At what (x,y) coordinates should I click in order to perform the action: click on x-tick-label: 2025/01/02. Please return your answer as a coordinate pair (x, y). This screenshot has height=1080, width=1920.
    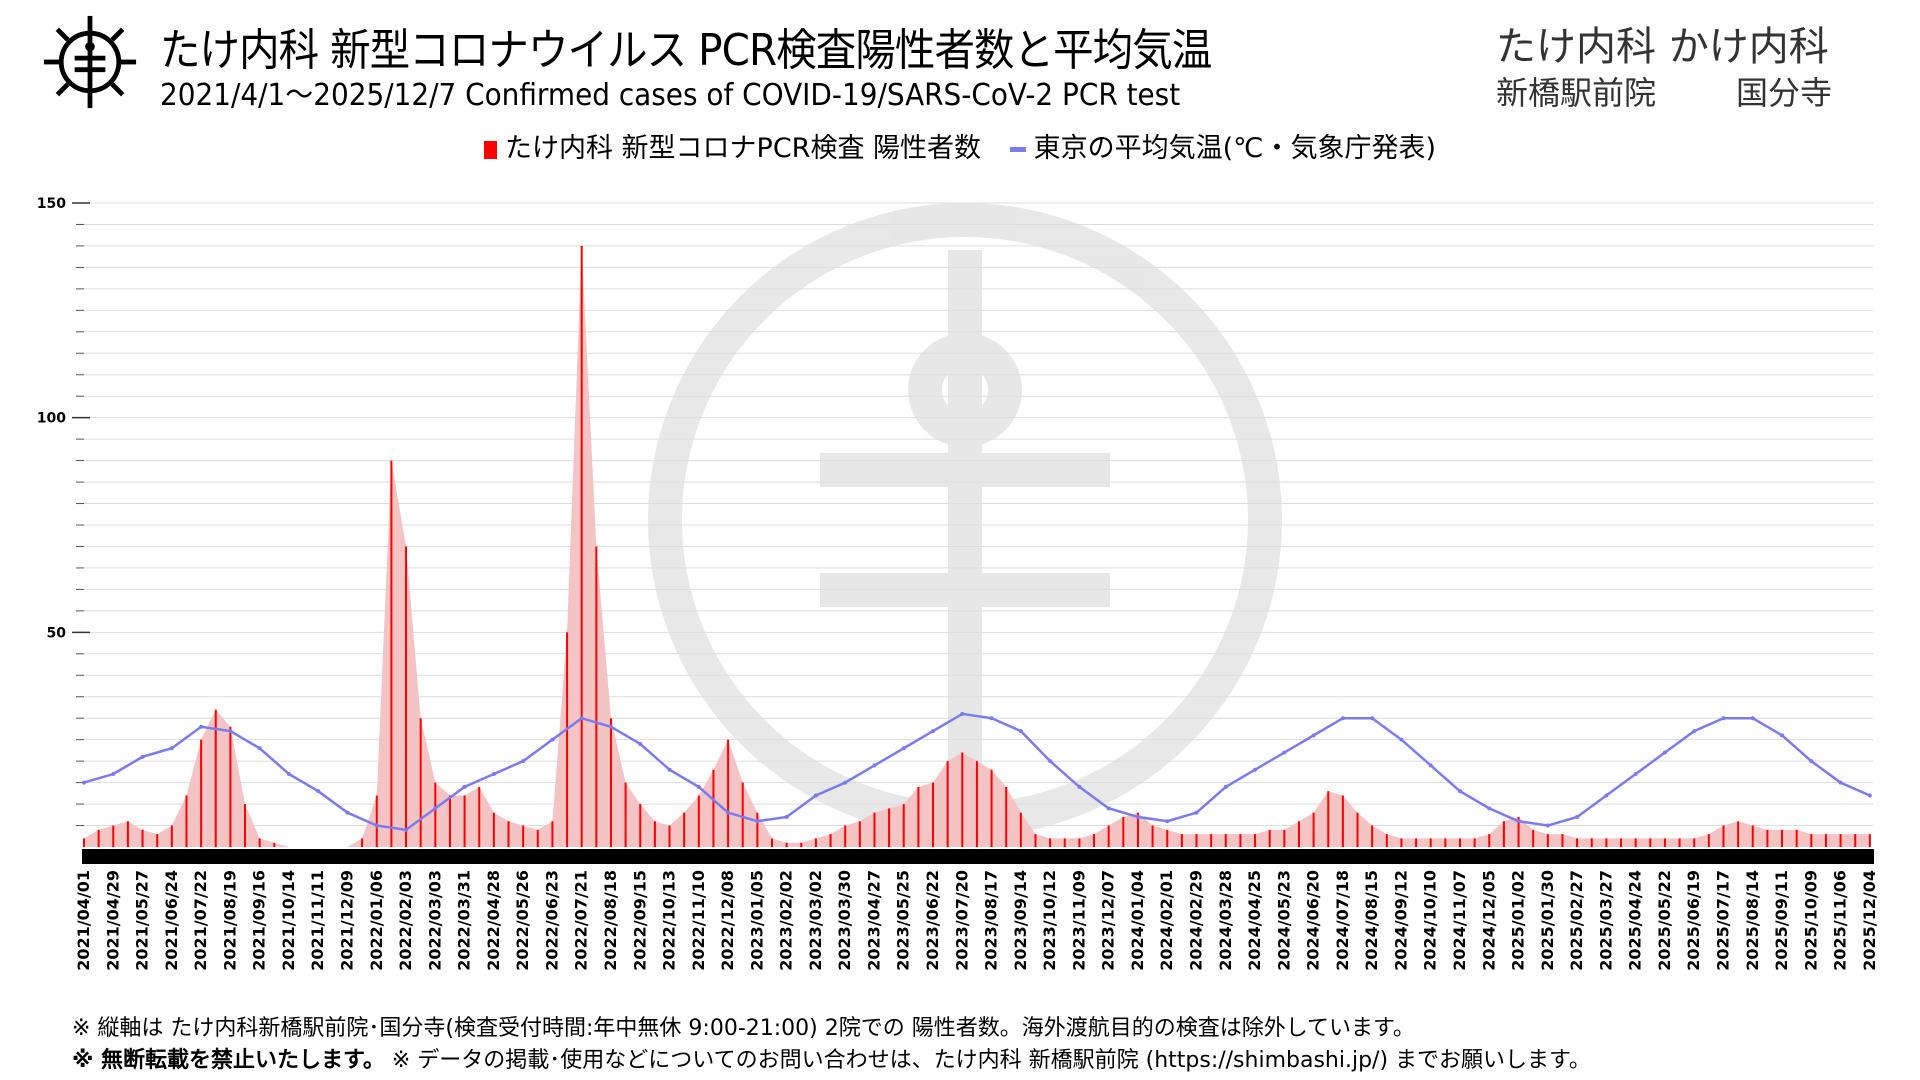
    Looking at the image, I should click on (1518, 920).